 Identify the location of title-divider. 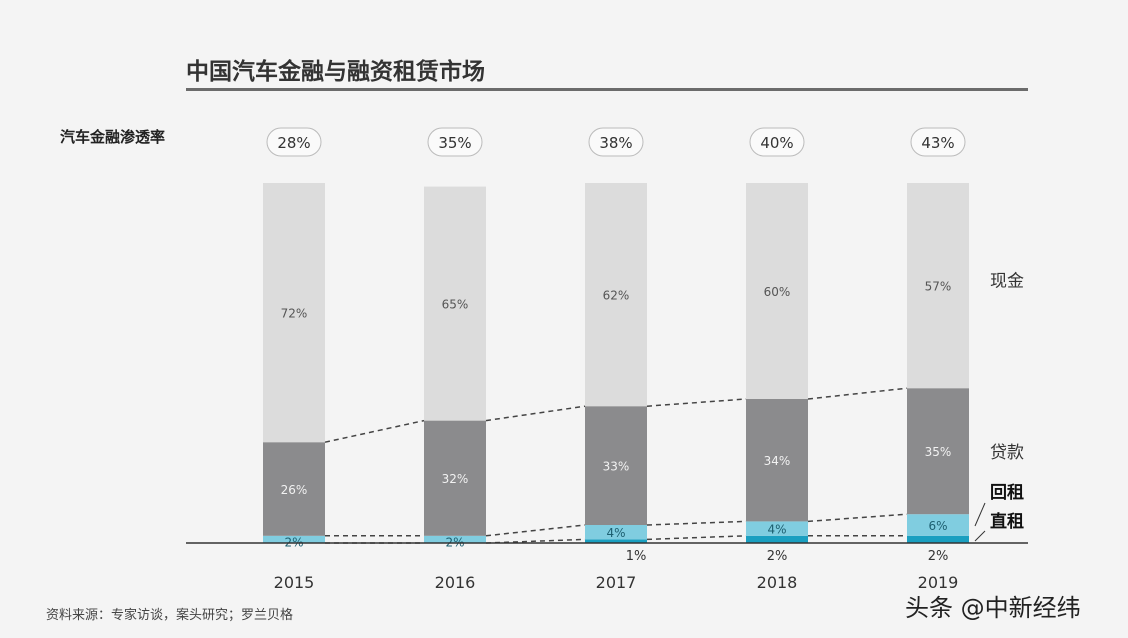
(607, 89).